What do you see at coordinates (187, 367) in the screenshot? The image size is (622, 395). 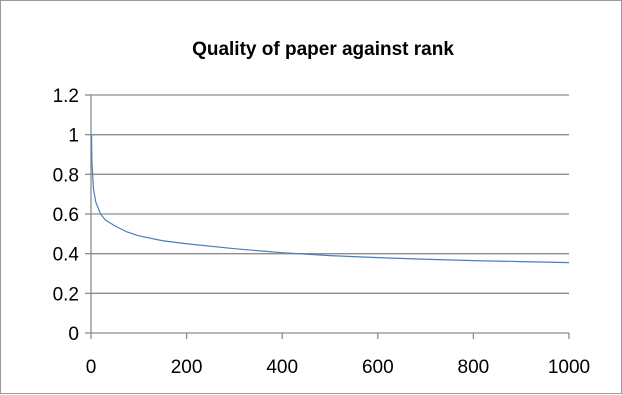 I see `x-tick-label-1: 200` at bounding box center [187, 367].